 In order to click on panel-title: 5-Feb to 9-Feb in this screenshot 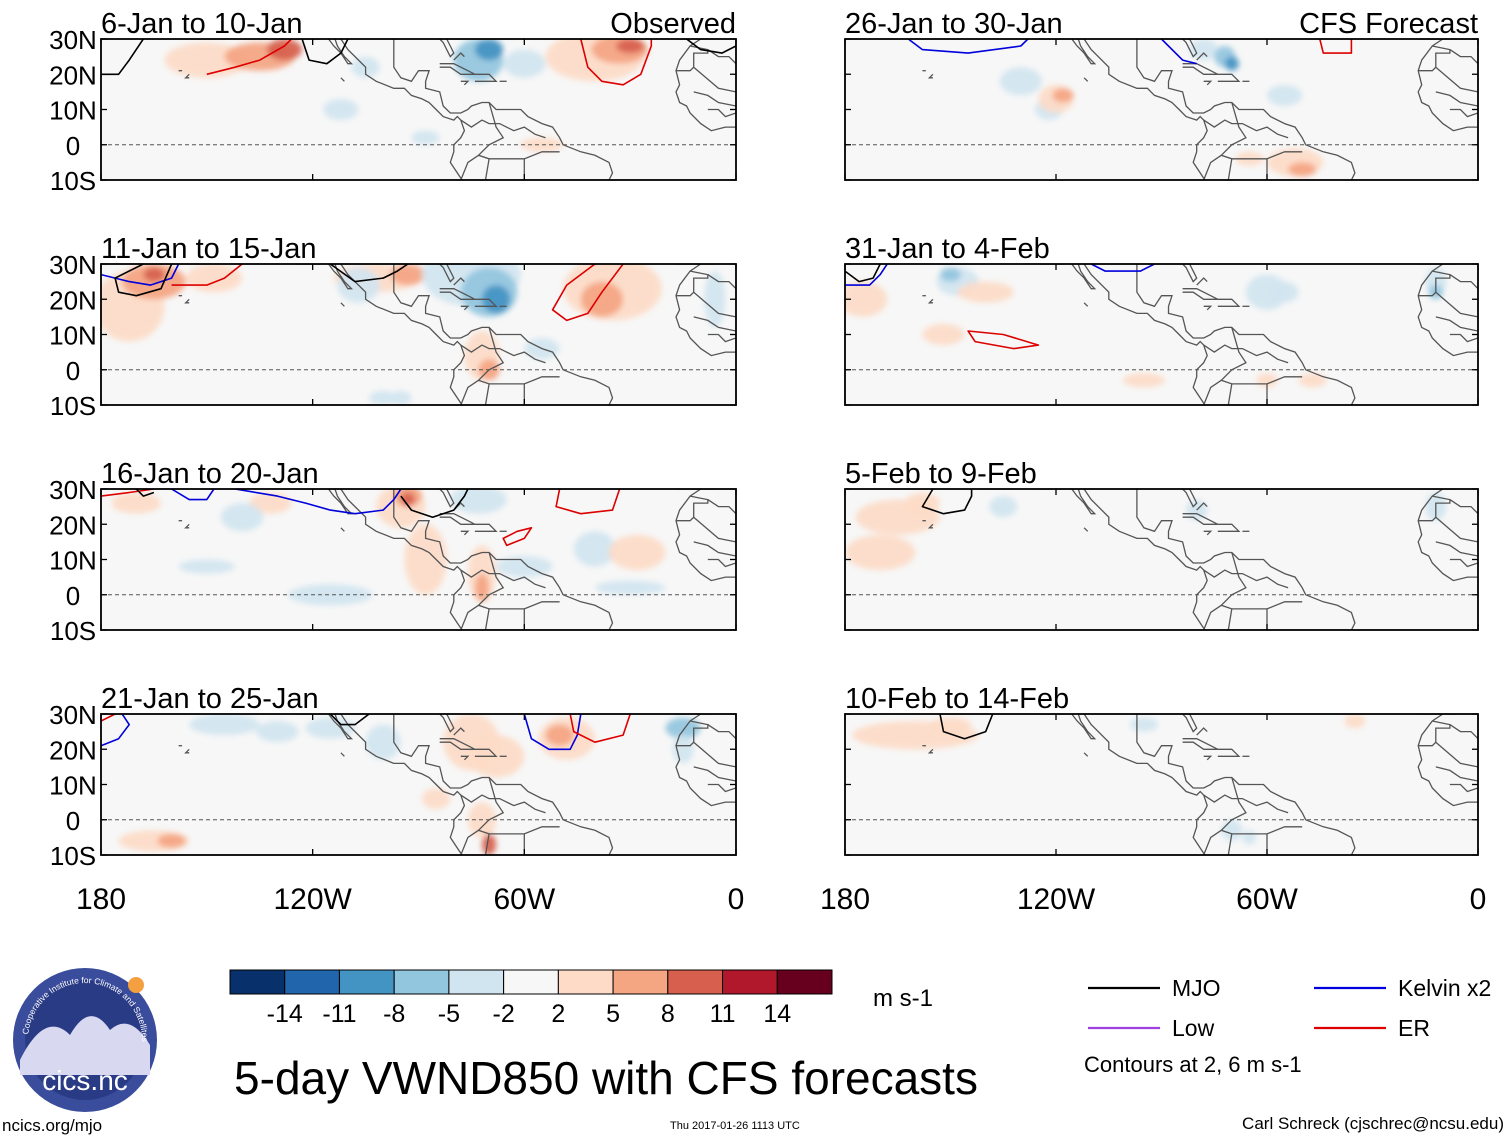, I will do `click(941, 474)`.